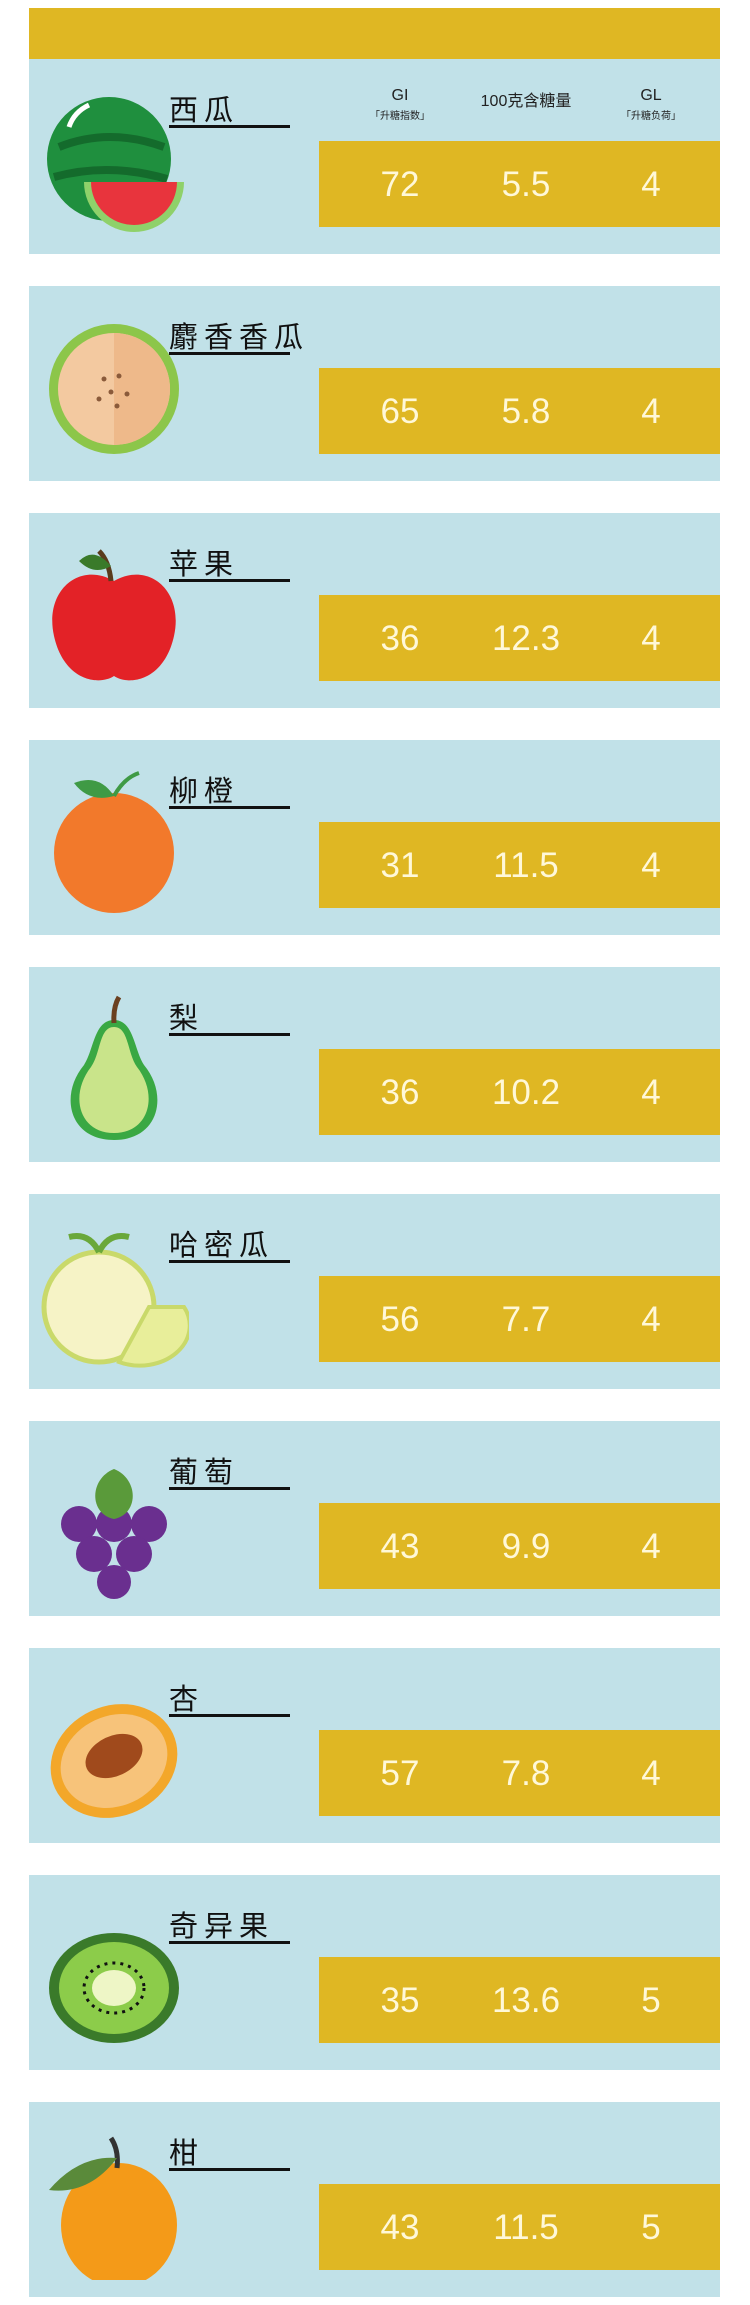 This screenshot has width=750, height=2305. What do you see at coordinates (187, 1699) in the screenshot?
I see `fruit-name: 杏` at bounding box center [187, 1699].